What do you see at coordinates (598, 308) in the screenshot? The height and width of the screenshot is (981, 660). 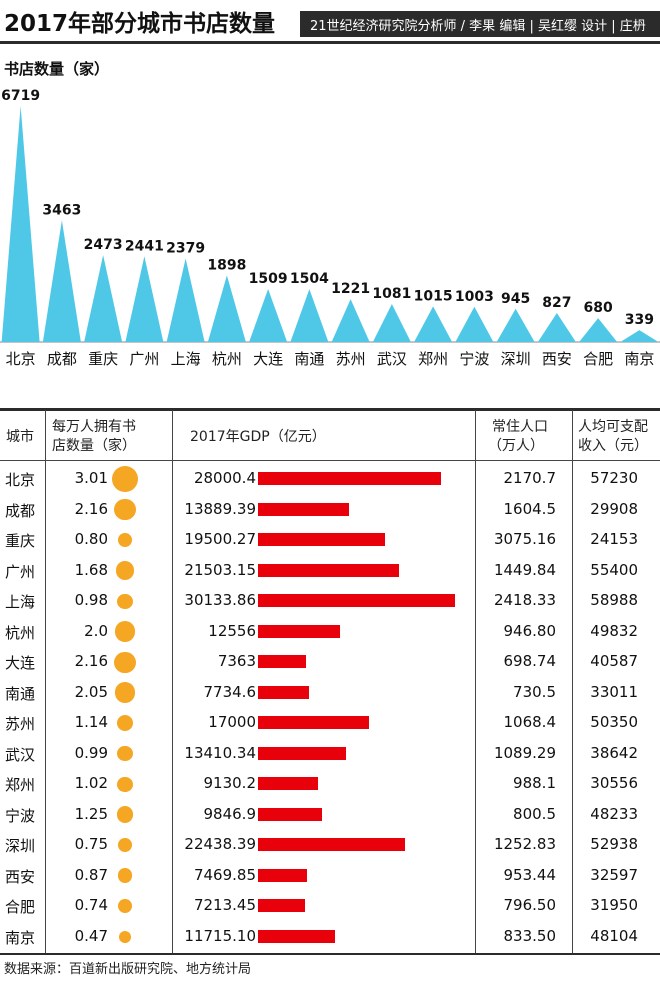 I see `data-label: 680` at bounding box center [598, 308].